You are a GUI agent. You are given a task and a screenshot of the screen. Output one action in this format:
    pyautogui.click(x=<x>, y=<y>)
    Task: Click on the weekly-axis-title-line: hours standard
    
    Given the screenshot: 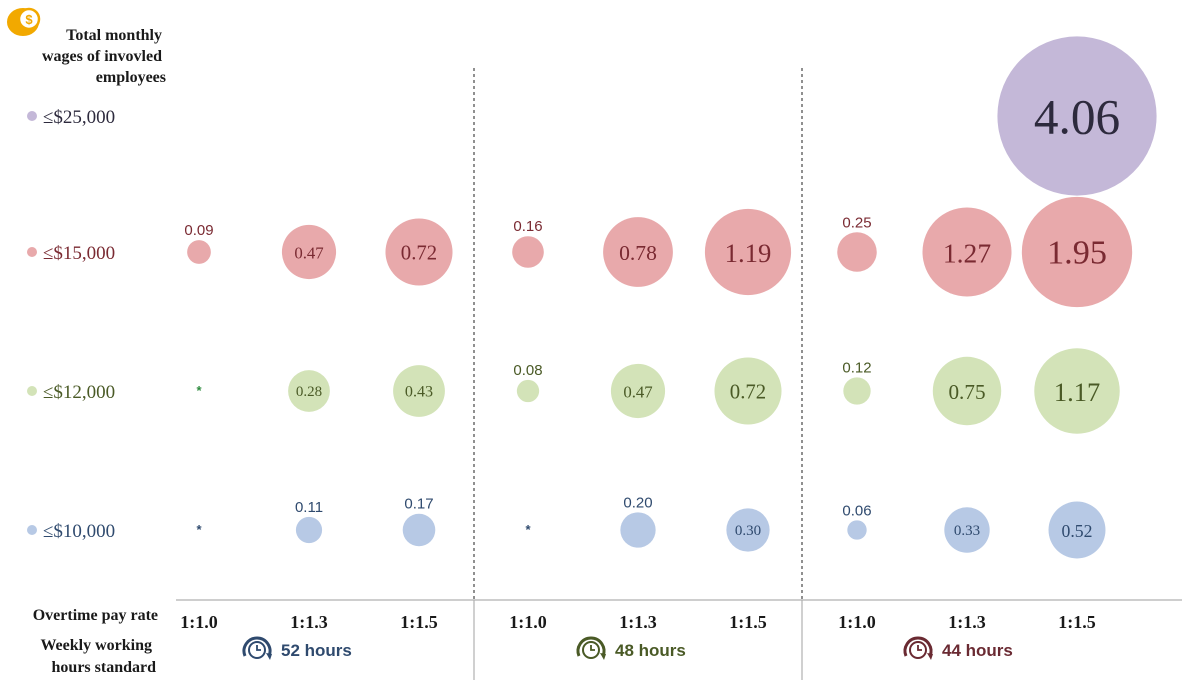 What is the action you would take?
    pyautogui.click(x=104, y=667)
    